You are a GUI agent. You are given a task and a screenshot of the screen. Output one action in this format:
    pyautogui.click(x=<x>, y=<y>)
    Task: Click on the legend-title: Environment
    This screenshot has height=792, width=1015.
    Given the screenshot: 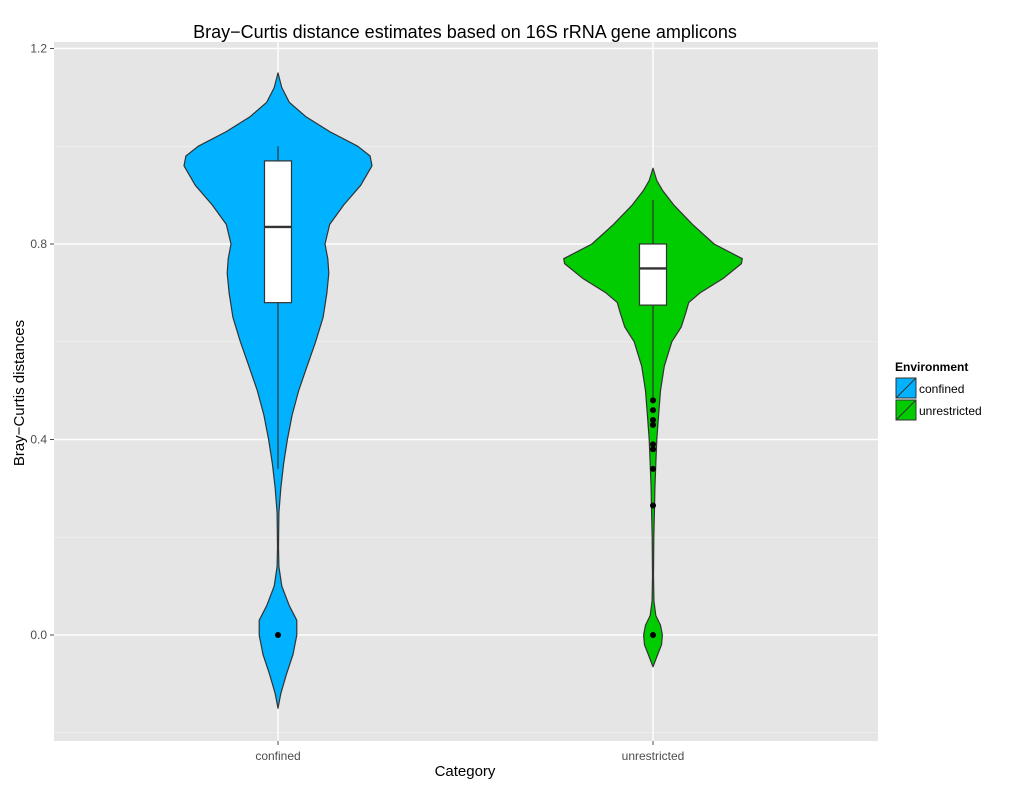 What is the action you would take?
    pyautogui.click(x=931, y=367)
    